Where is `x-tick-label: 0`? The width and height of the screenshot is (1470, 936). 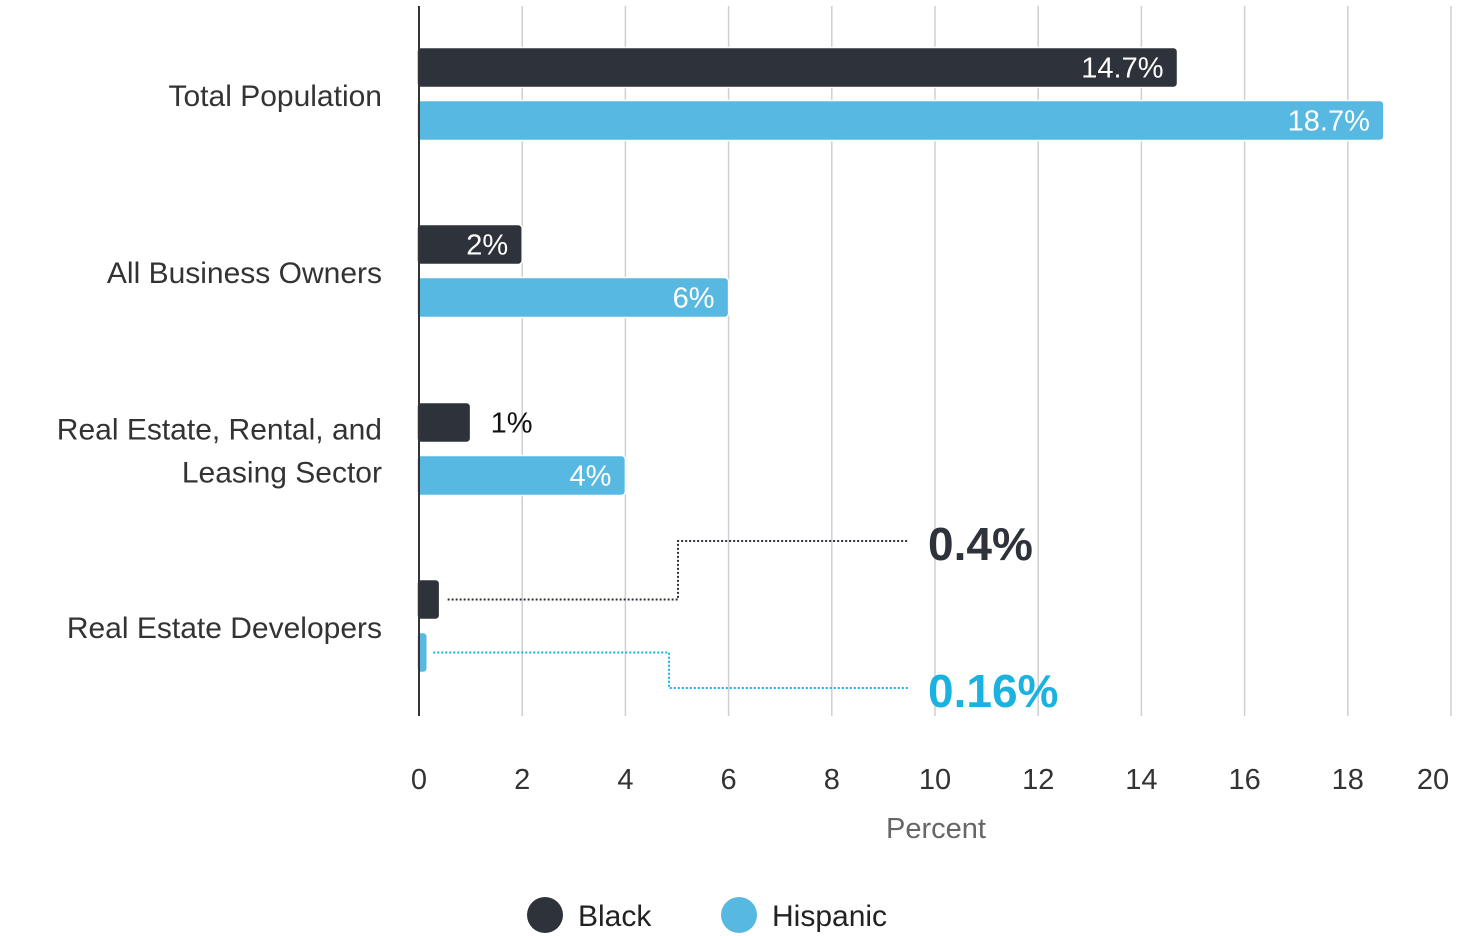
x-tick-label: 0 is located at coordinates (419, 780).